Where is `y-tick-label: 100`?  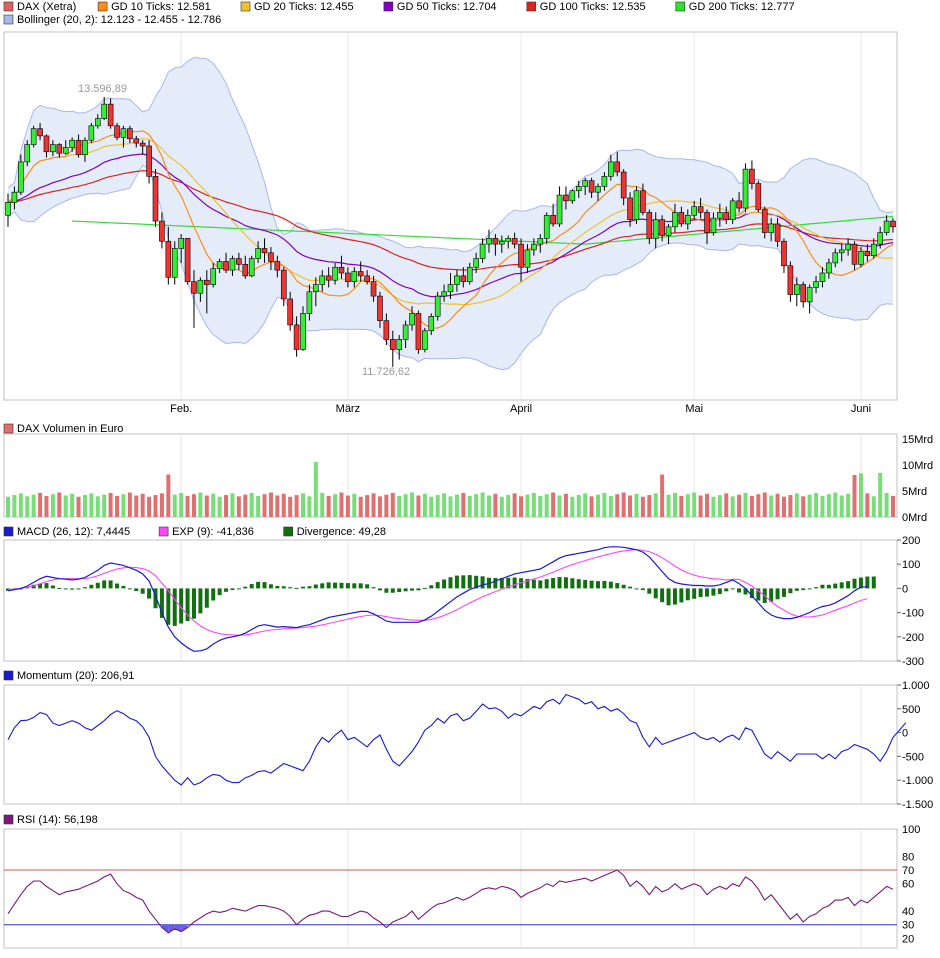 y-tick-label: 100 is located at coordinates (911, 565).